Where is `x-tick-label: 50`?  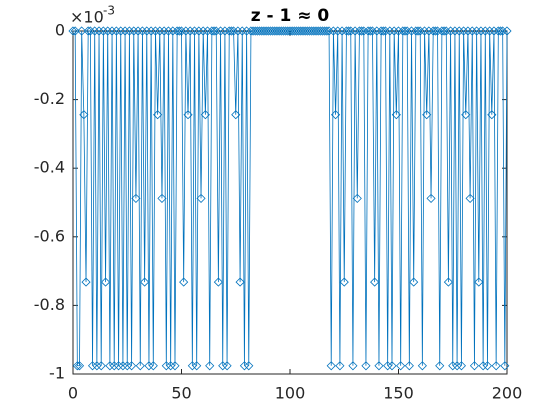 x-tick-label: 50 is located at coordinates (181, 393).